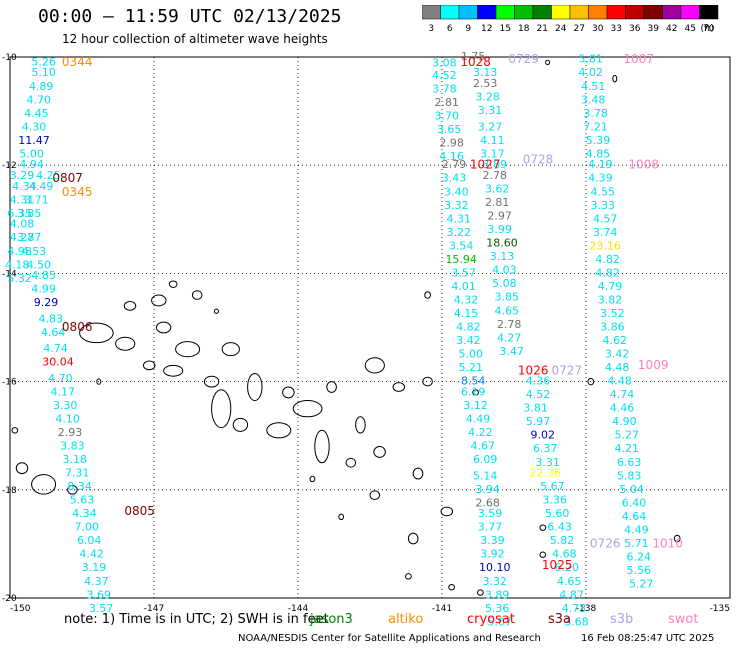 This screenshot has height=650, width=740. I want to click on wave-height-label: 3.68, so click(576, 621).